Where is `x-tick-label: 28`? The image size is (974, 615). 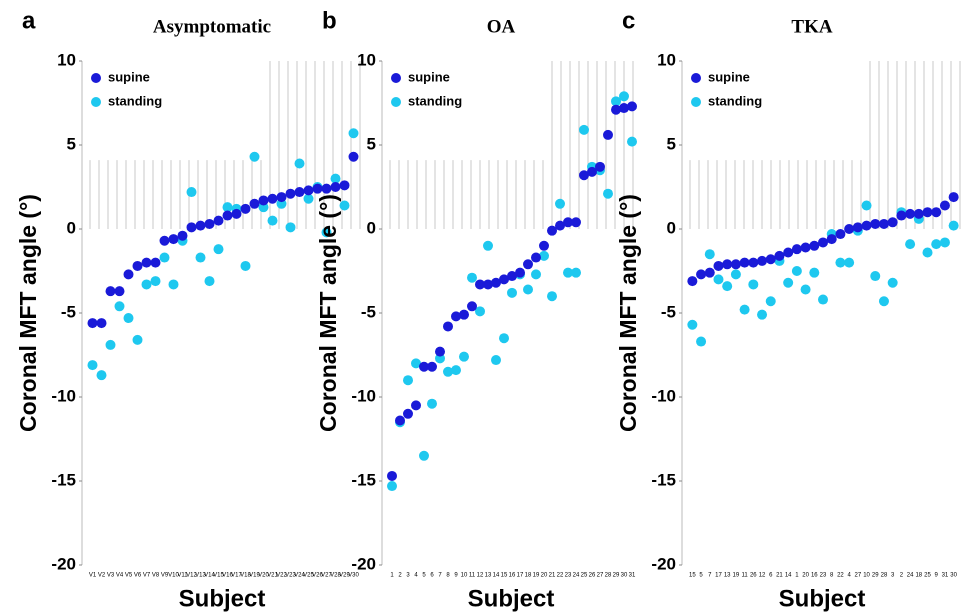 x-tick-label: 28 is located at coordinates (884, 576).